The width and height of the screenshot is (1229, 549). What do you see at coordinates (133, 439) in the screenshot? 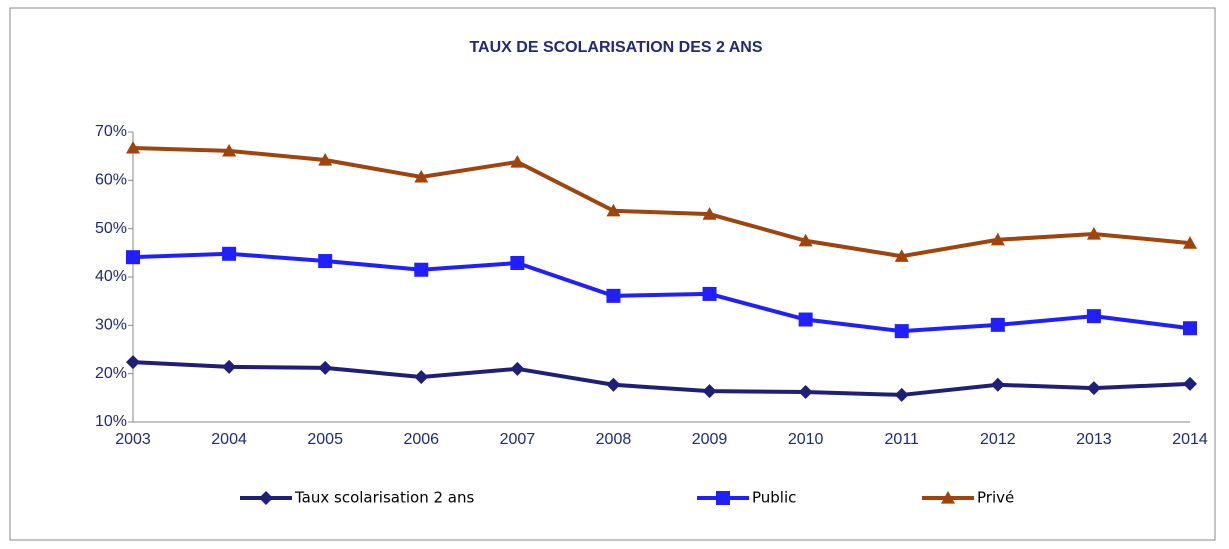
I see `x-tick-label: 2003` at bounding box center [133, 439].